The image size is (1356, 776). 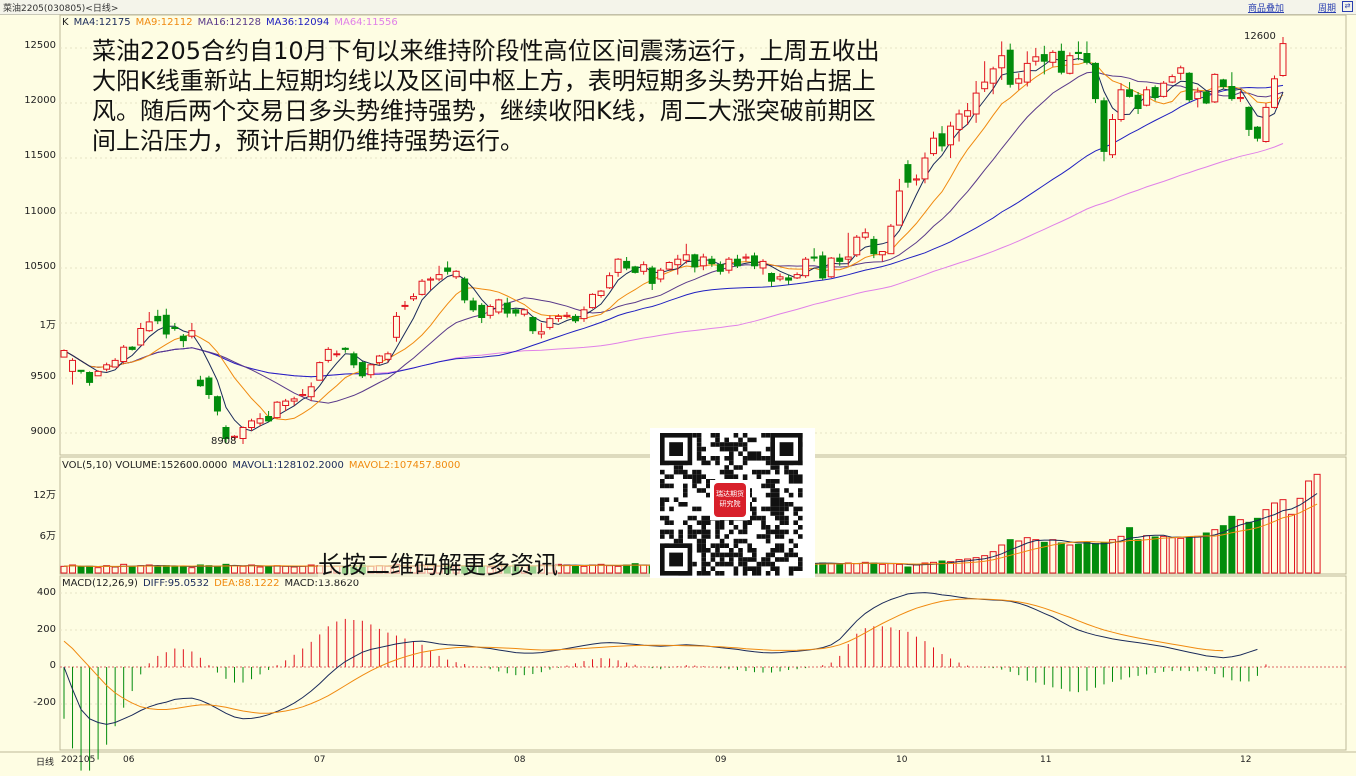 I want to click on period-link: 周期, so click(x=1326, y=9).